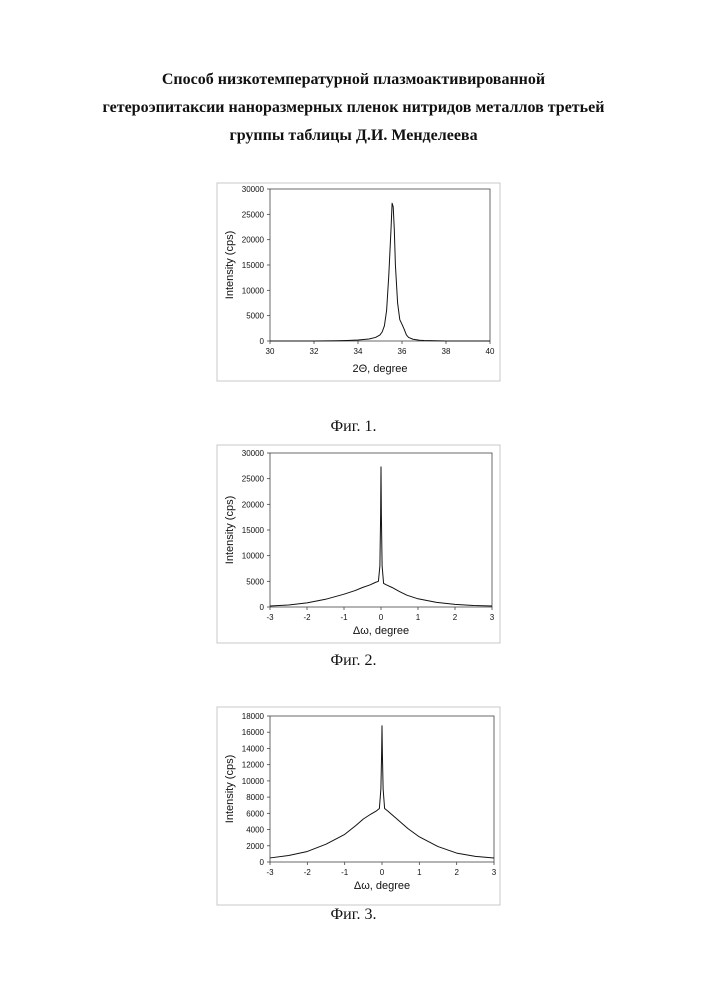 The image size is (707, 1000). What do you see at coordinates (253, 765) in the screenshot?
I see `y-tick-label: 12000` at bounding box center [253, 765].